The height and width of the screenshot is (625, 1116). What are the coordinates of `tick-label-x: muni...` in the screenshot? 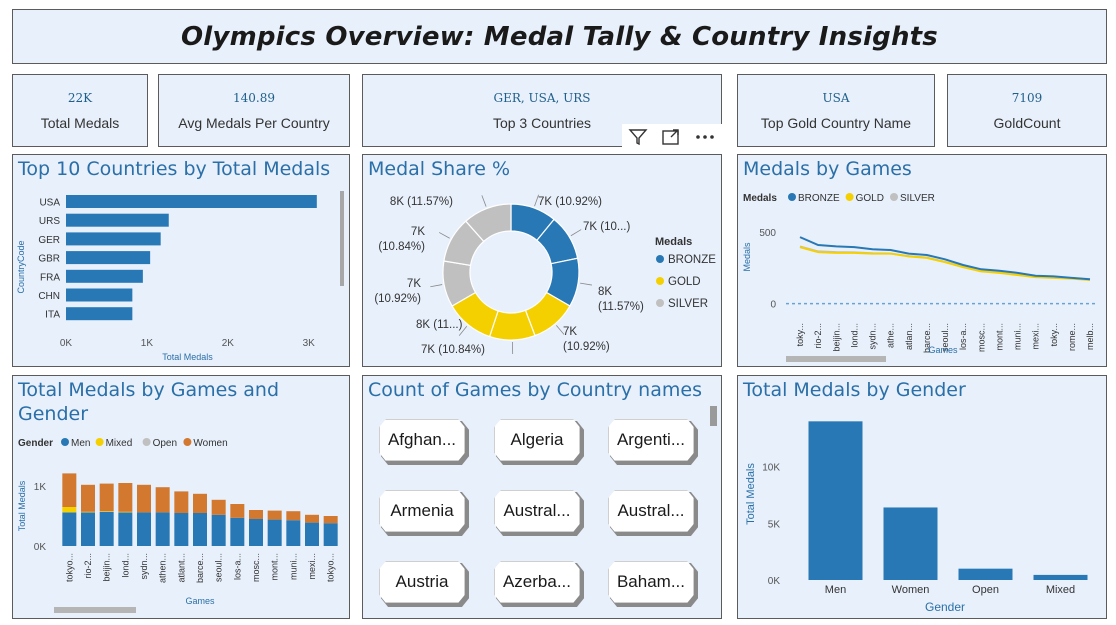 It's located at (293, 566).